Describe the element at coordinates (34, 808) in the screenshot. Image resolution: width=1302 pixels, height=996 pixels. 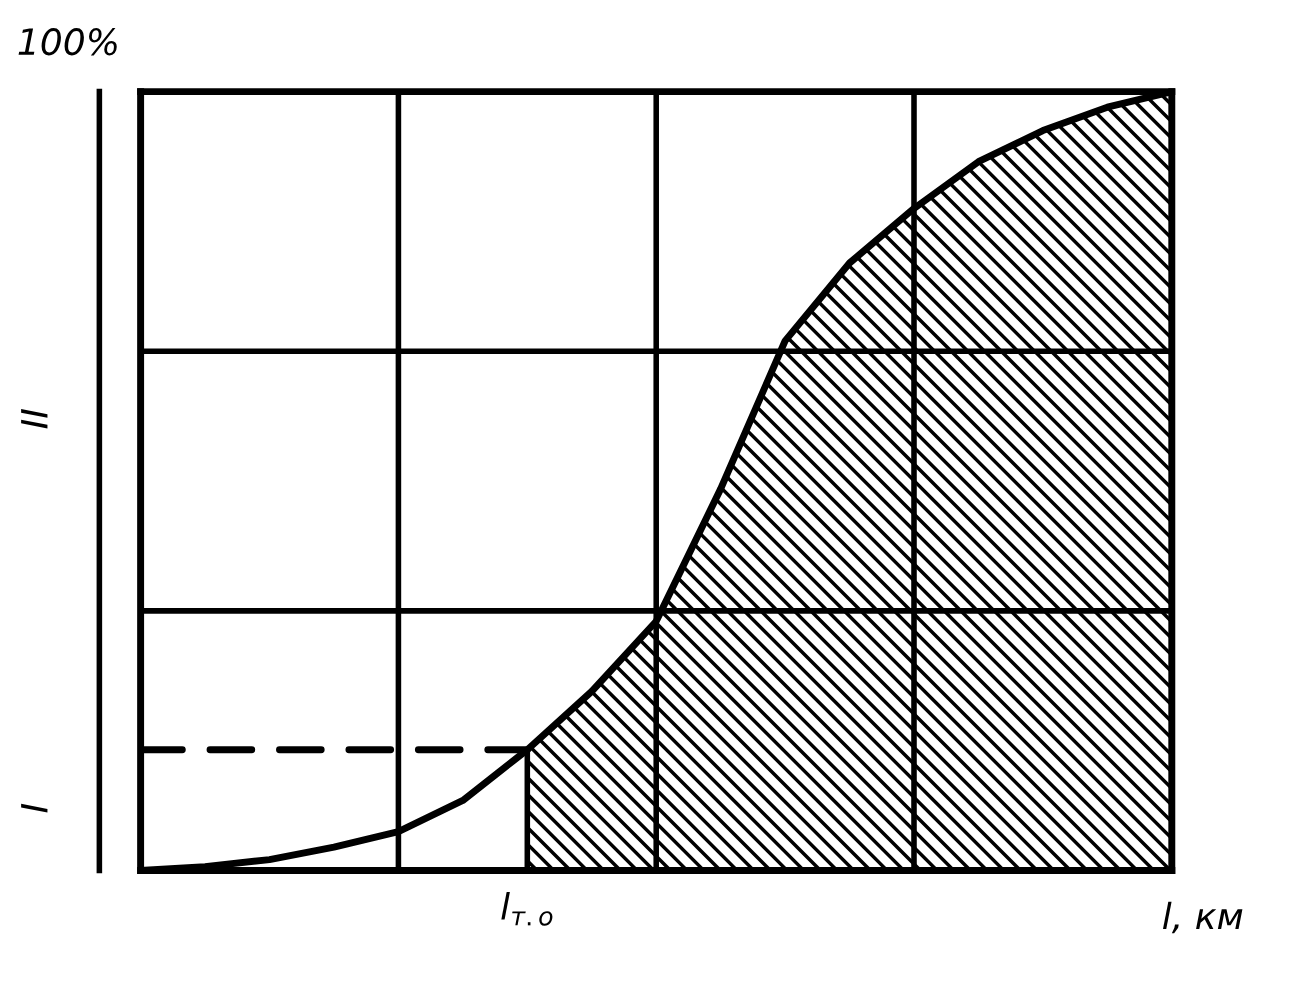
I see `text: I` at that location.